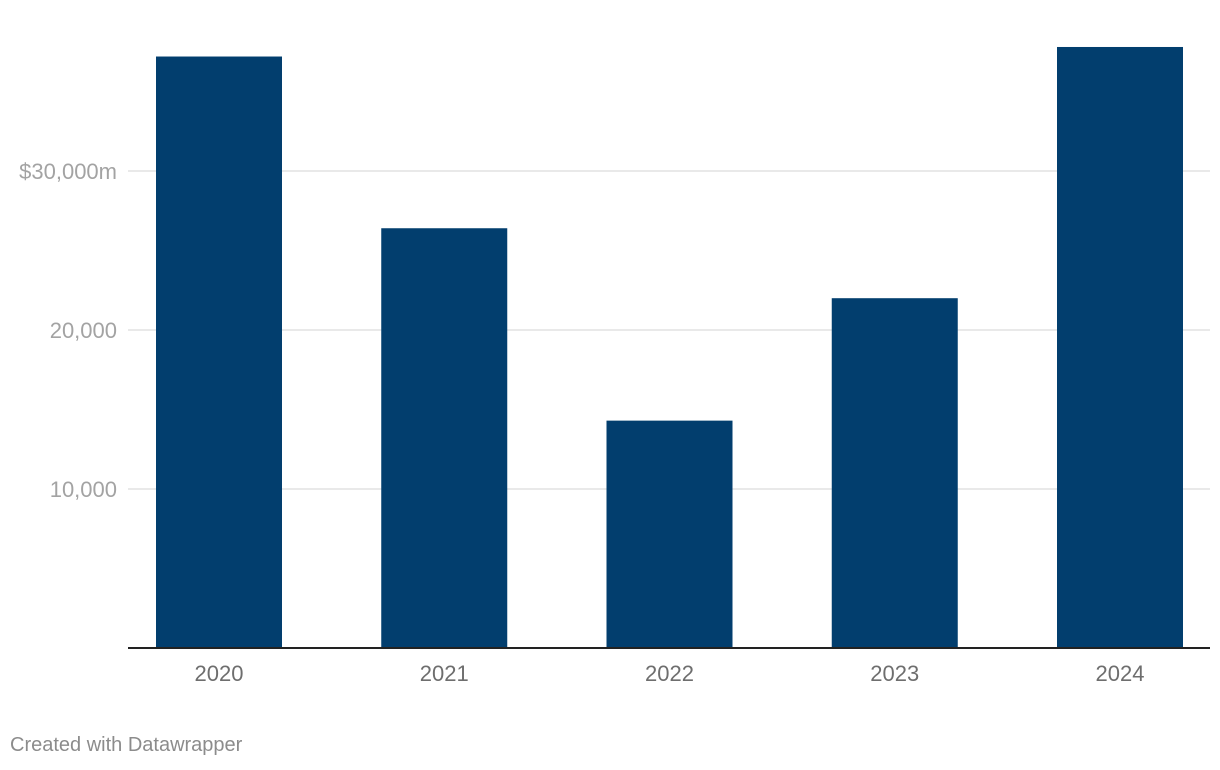  Describe the element at coordinates (68, 171) in the screenshot. I see `y-tick-label: $30,000m` at that location.